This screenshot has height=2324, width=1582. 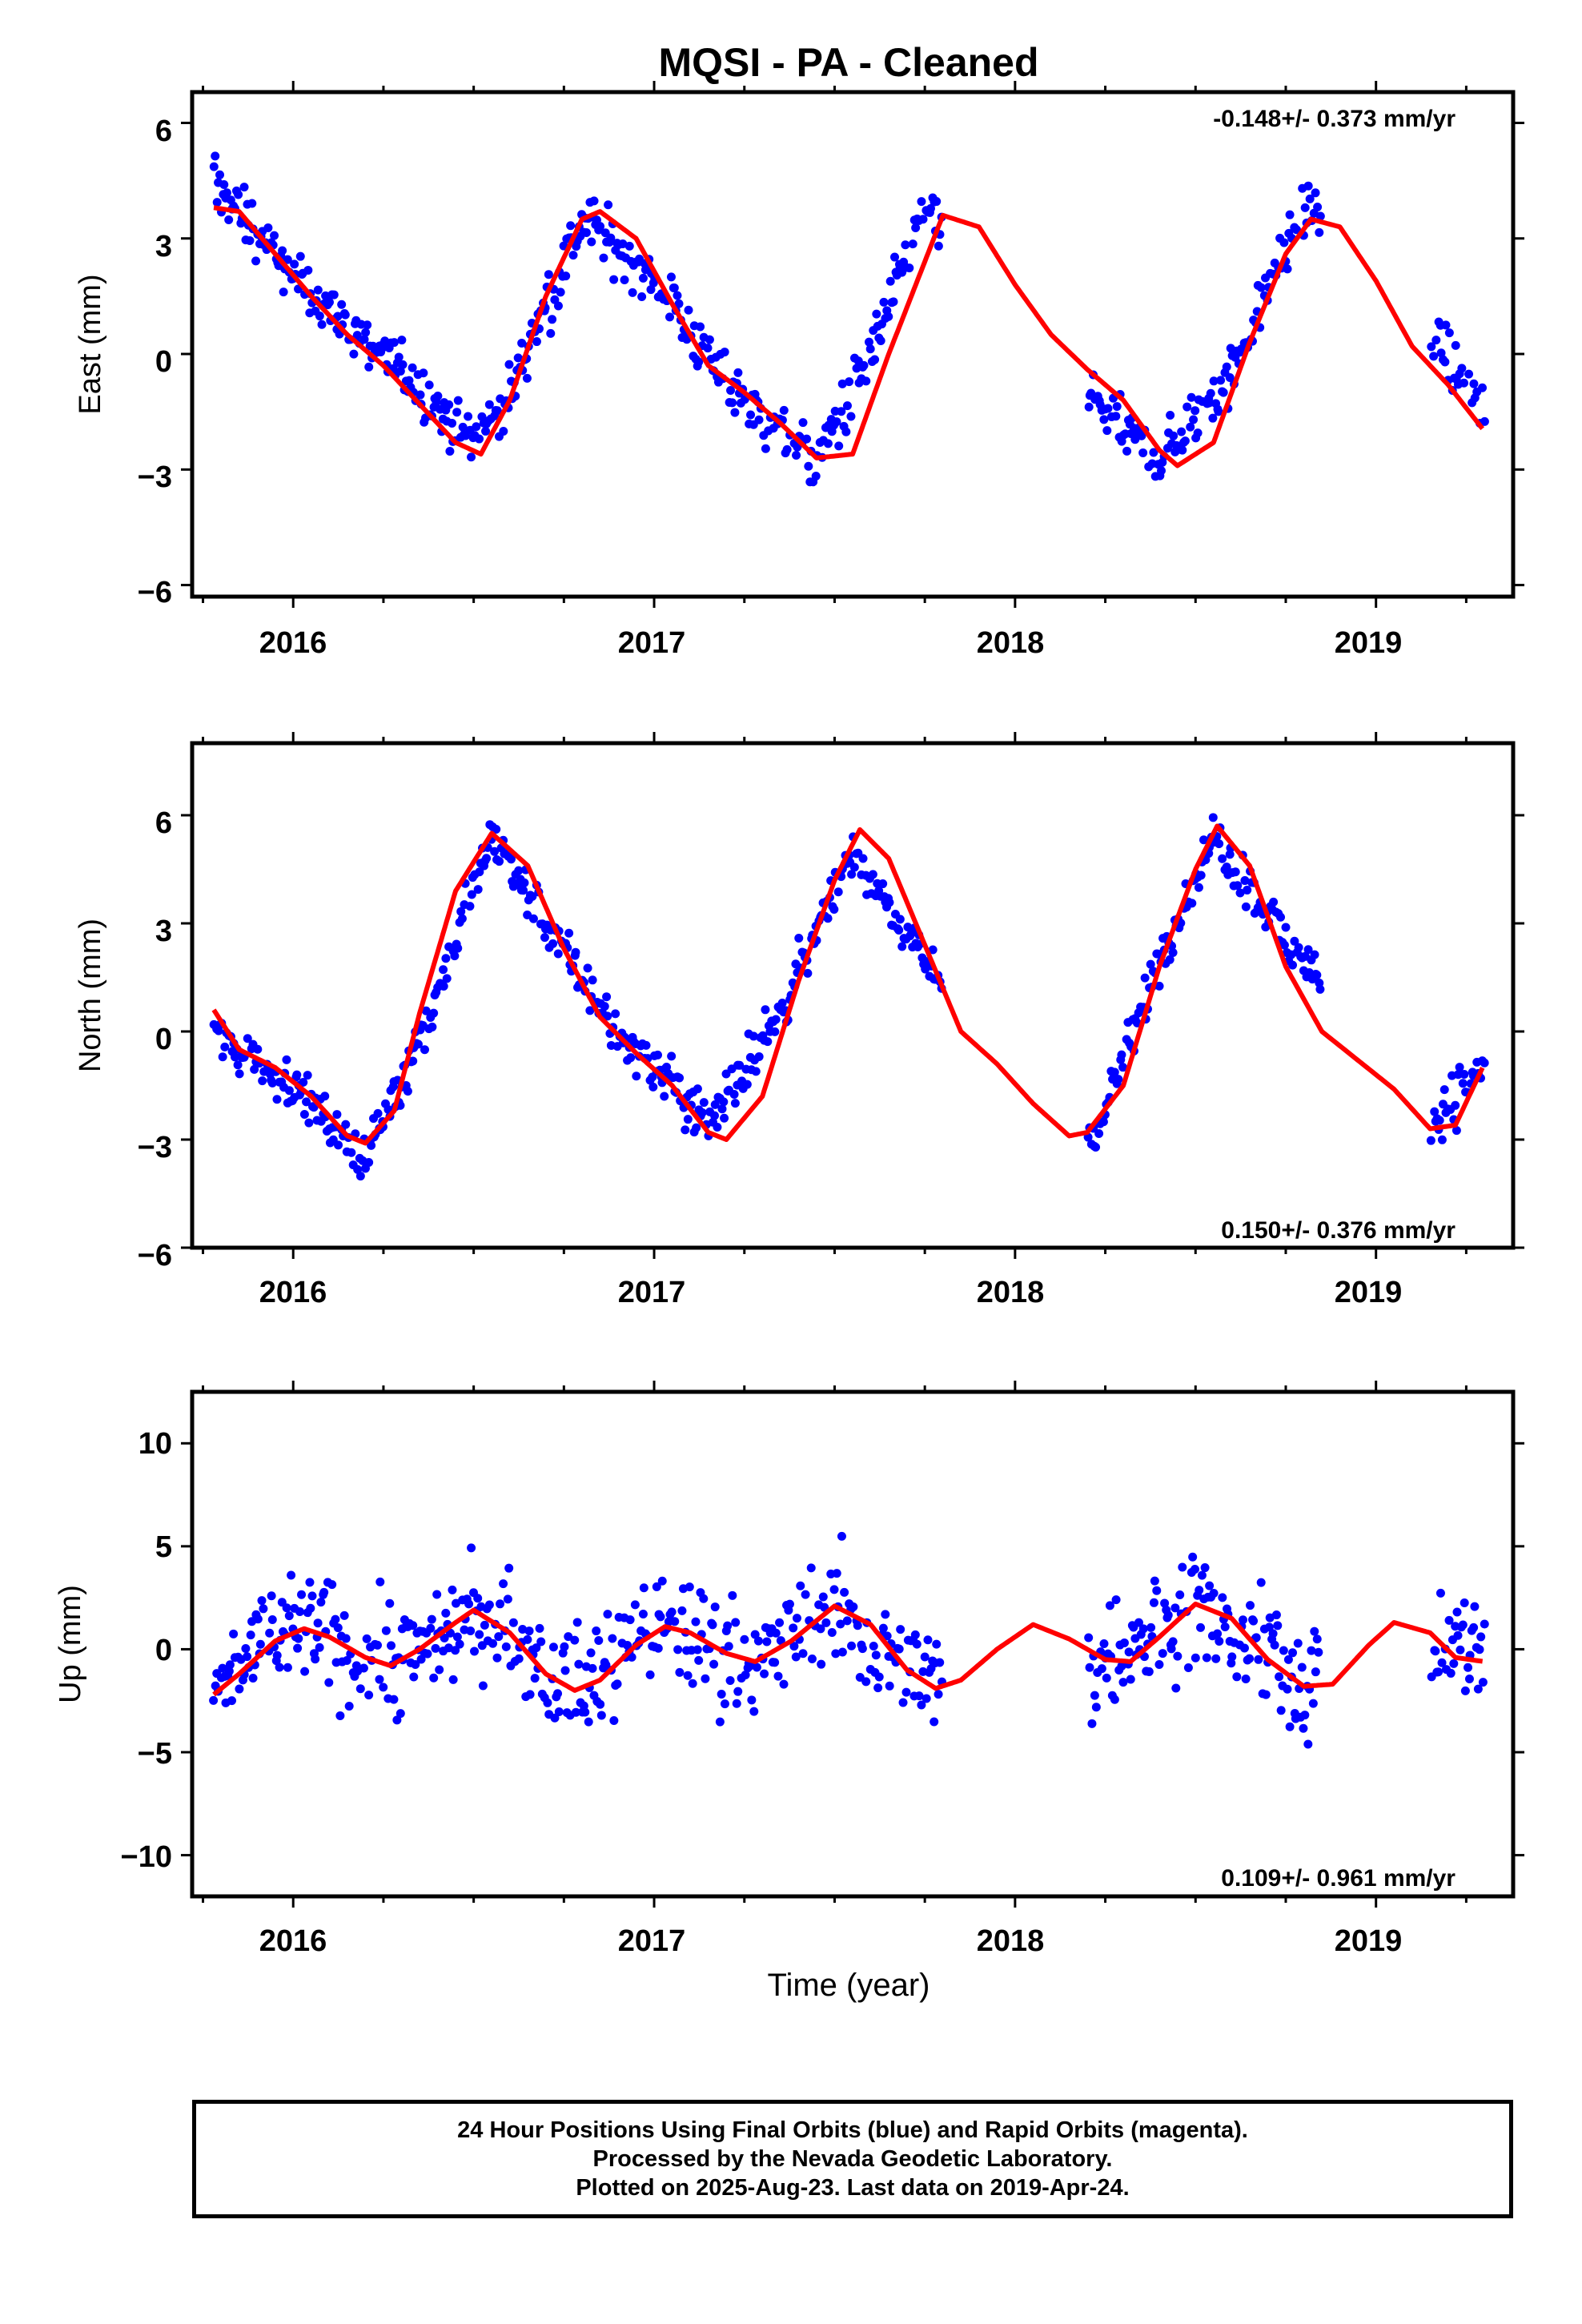 I want to click on up-y-axis-label: Up (mm), so click(x=70, y=1644).